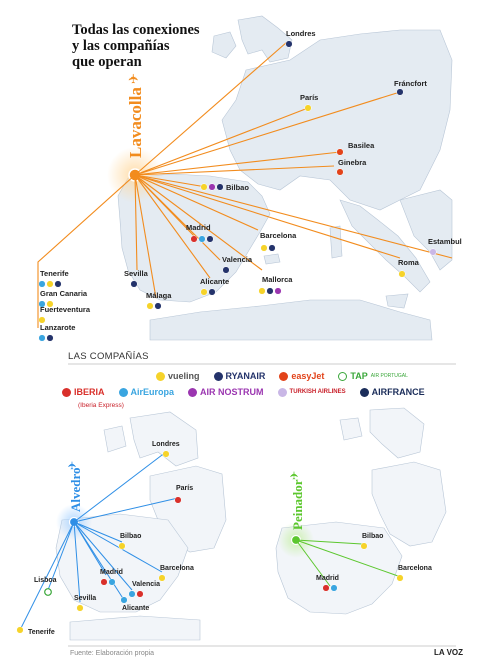 The image size is (480, 672). What do you see at coordinates (278, 291) in the screenshot?
I see `airline-dot-airnostrum` at bounding box center [278, 291].